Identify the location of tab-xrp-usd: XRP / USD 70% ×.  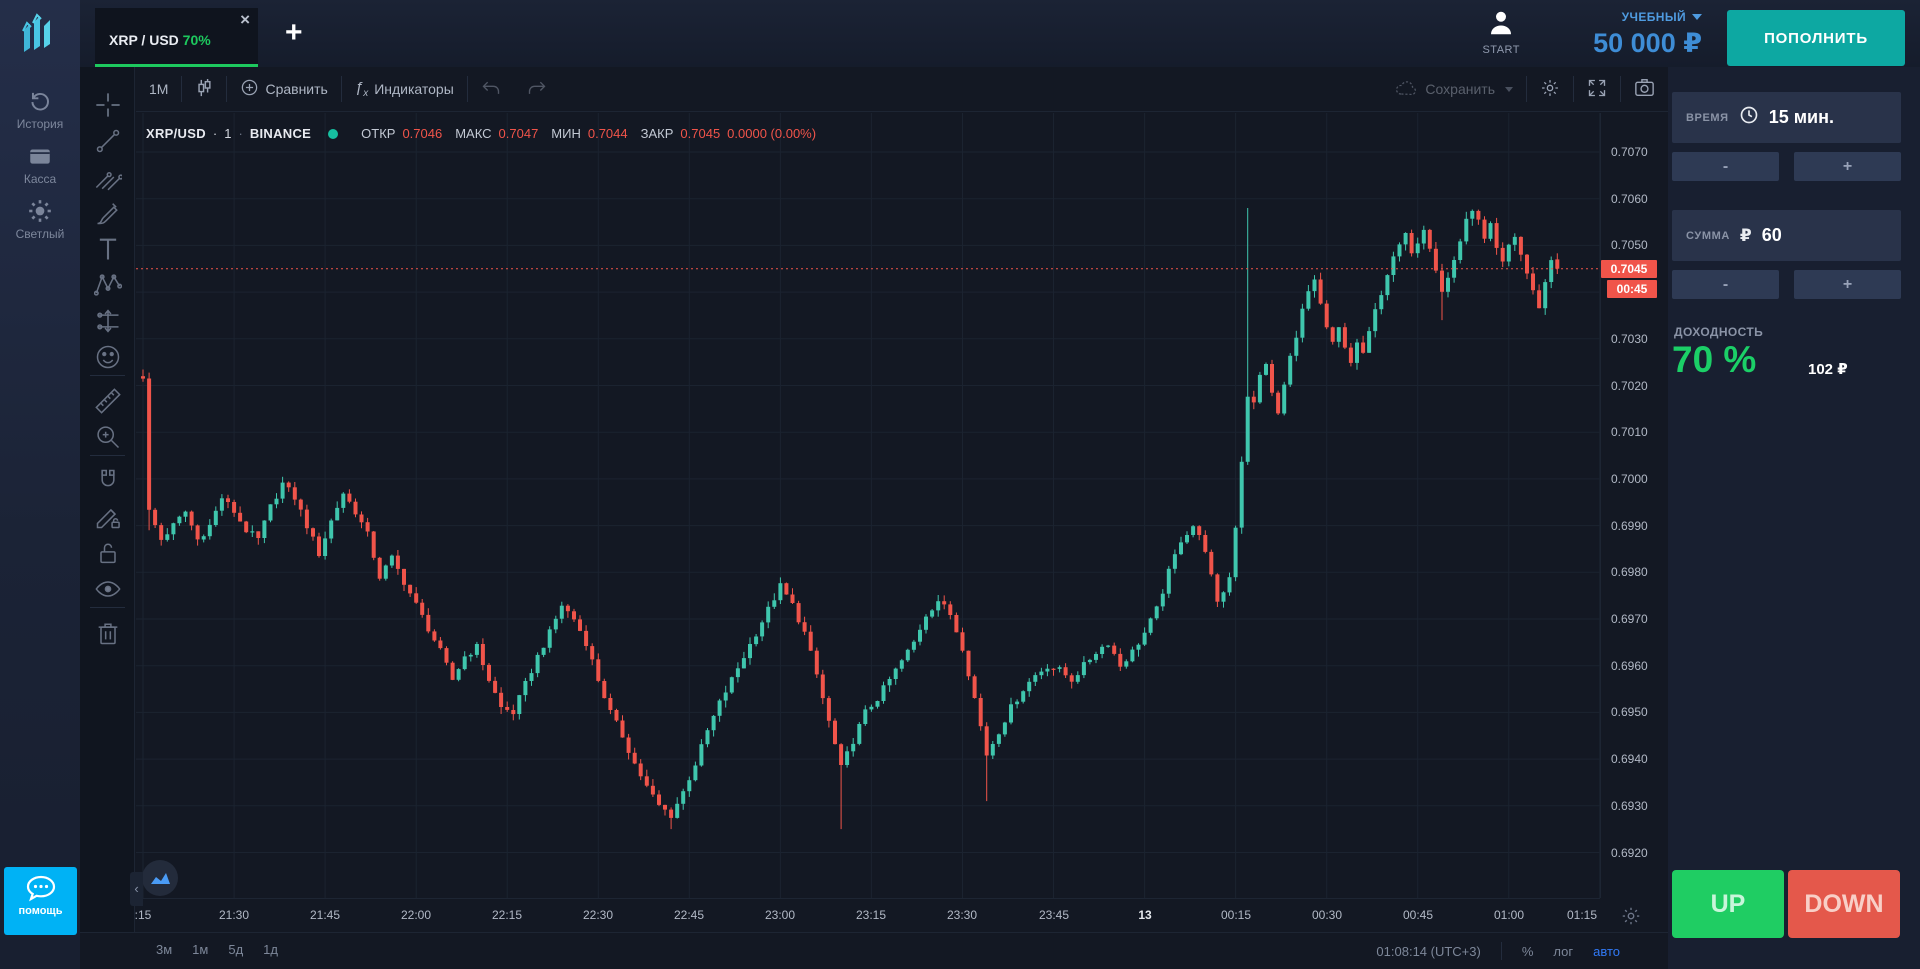
(176, 37).